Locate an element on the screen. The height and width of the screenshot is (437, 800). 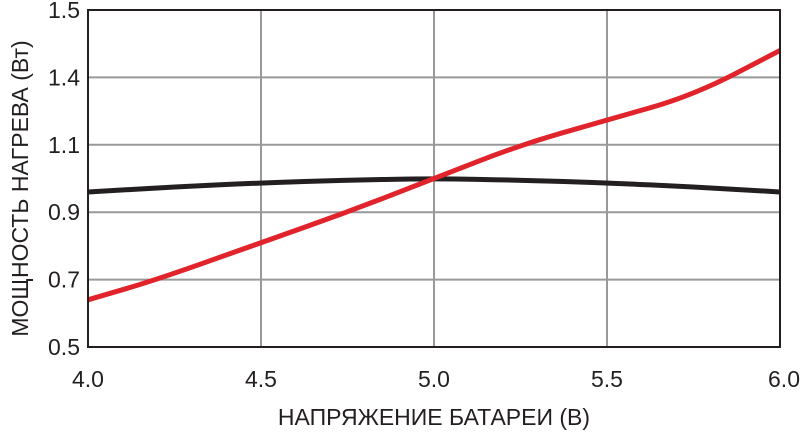
x-tick-labels: 4.0 4.5 5.0 5.5 6.0 is located at coordinates (436, 379).